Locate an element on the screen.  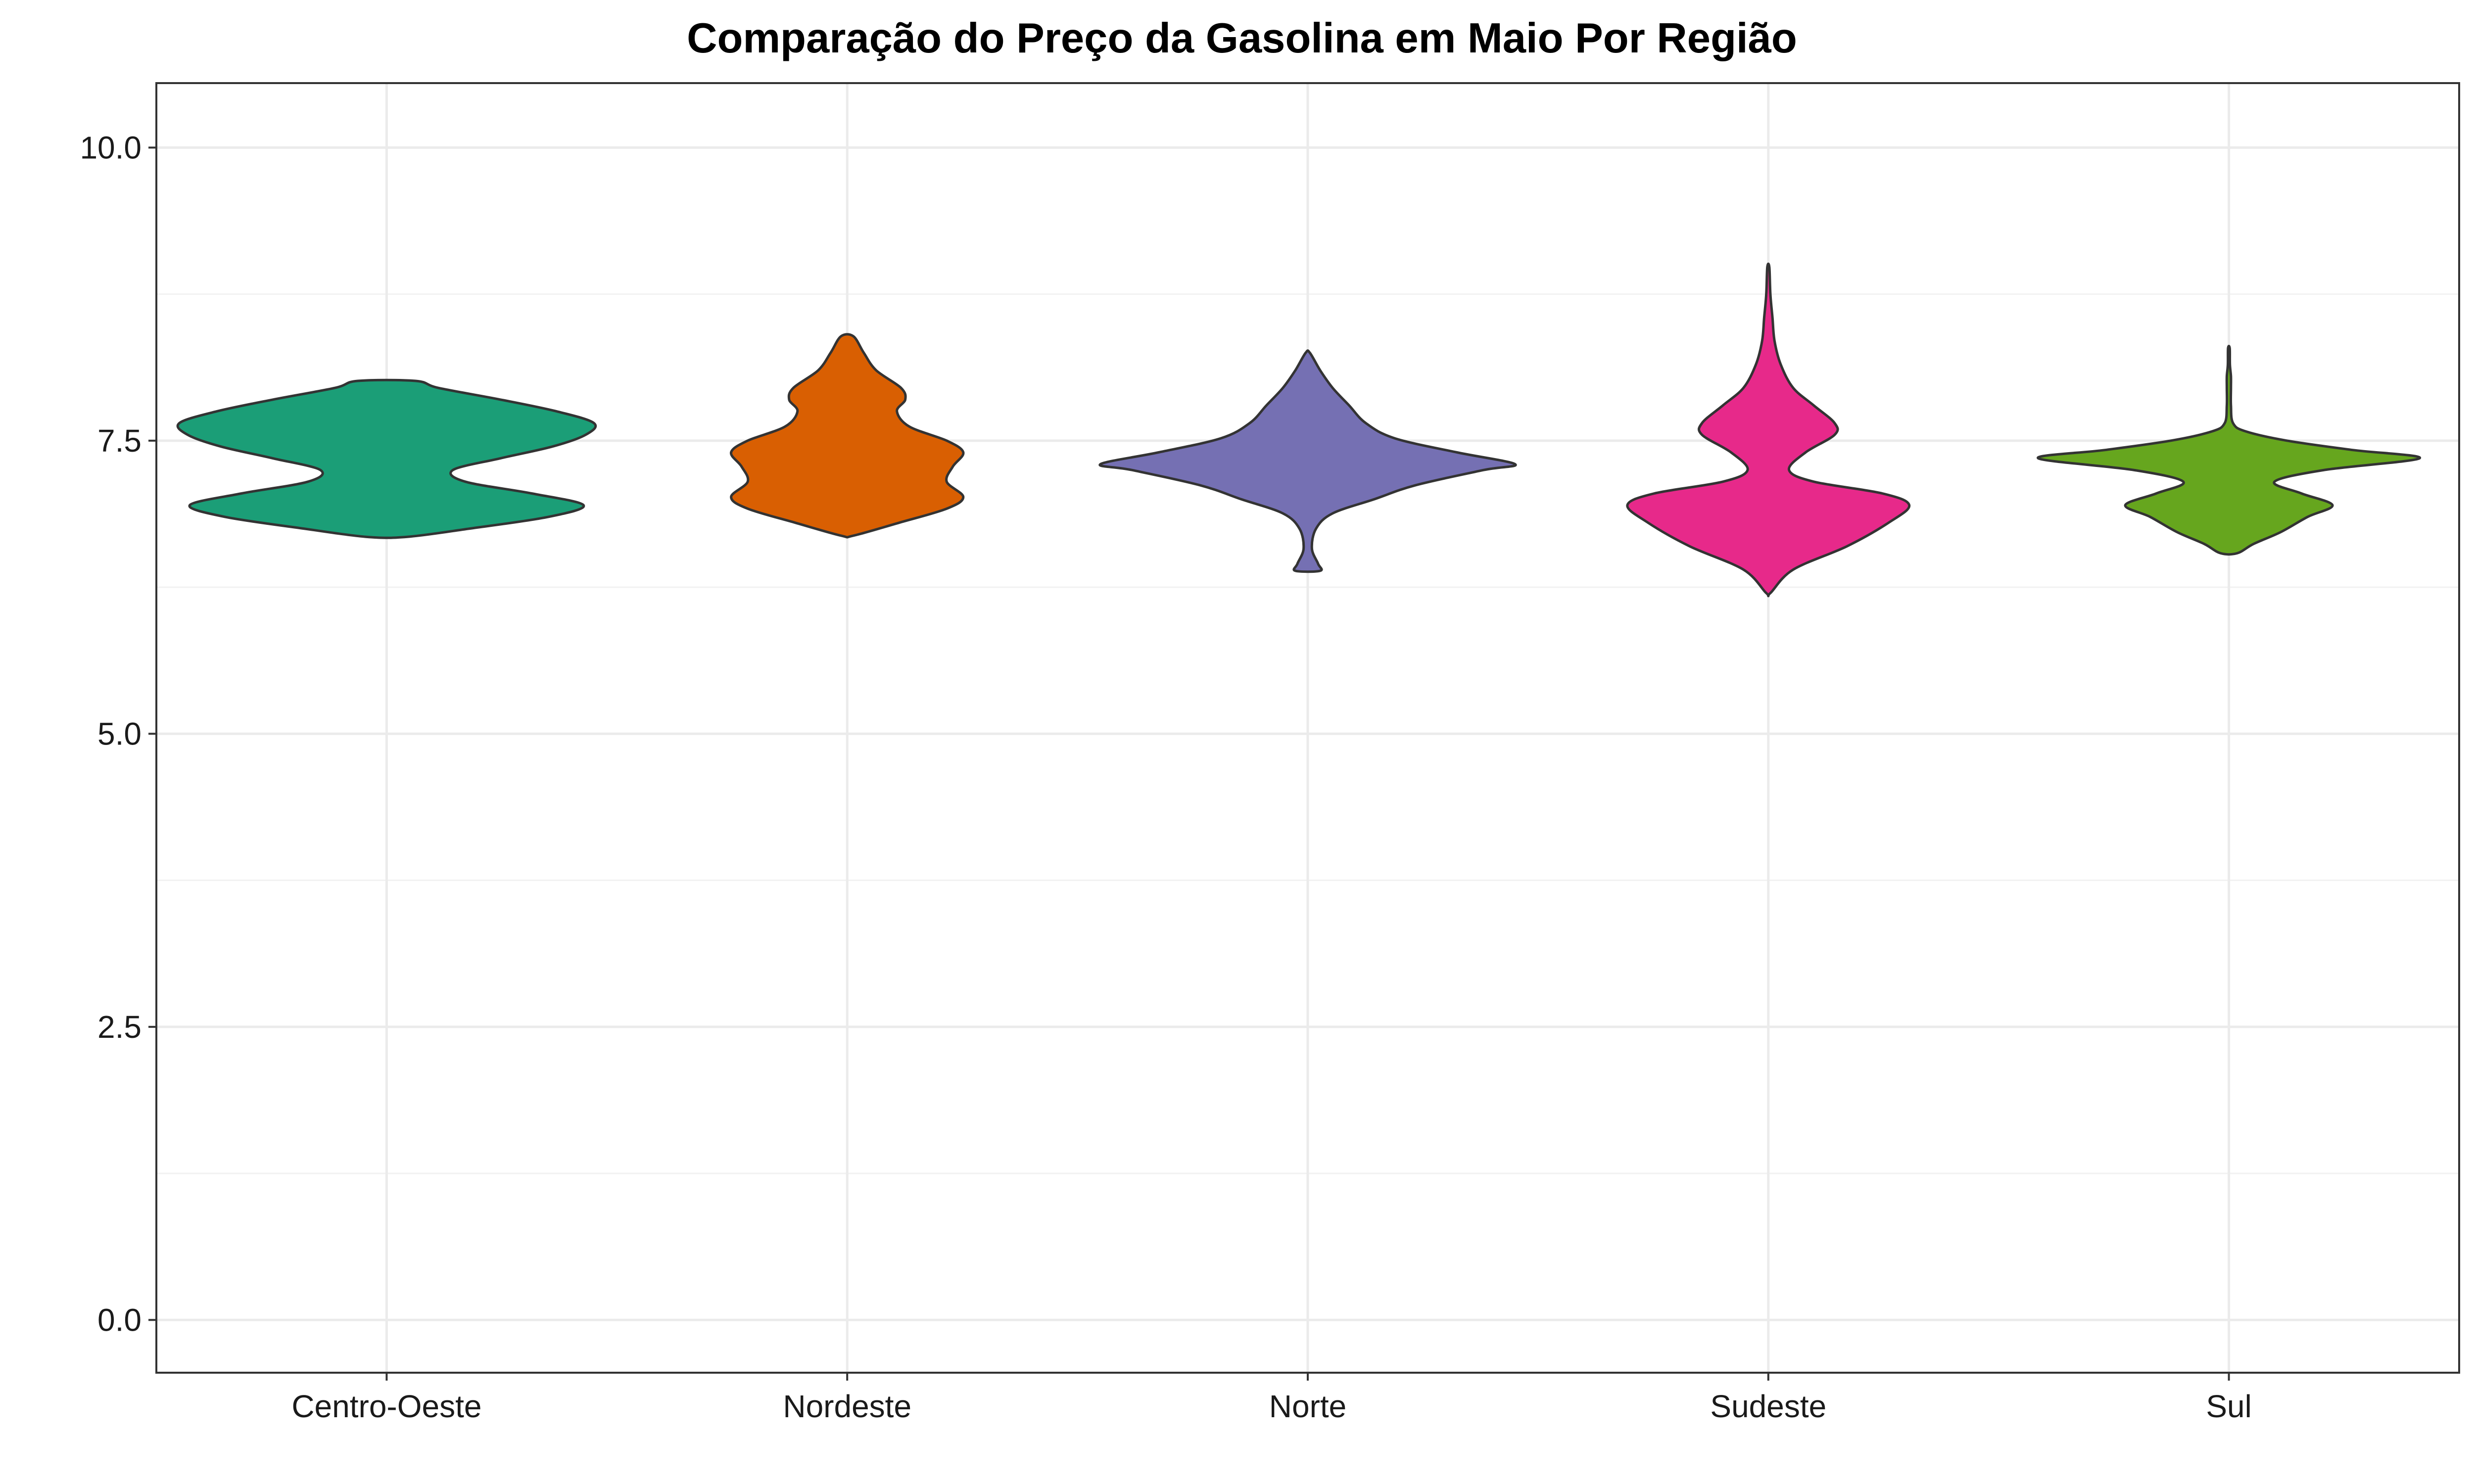
y-tick-label: 2.5 is located at coordinates (120, 1027).